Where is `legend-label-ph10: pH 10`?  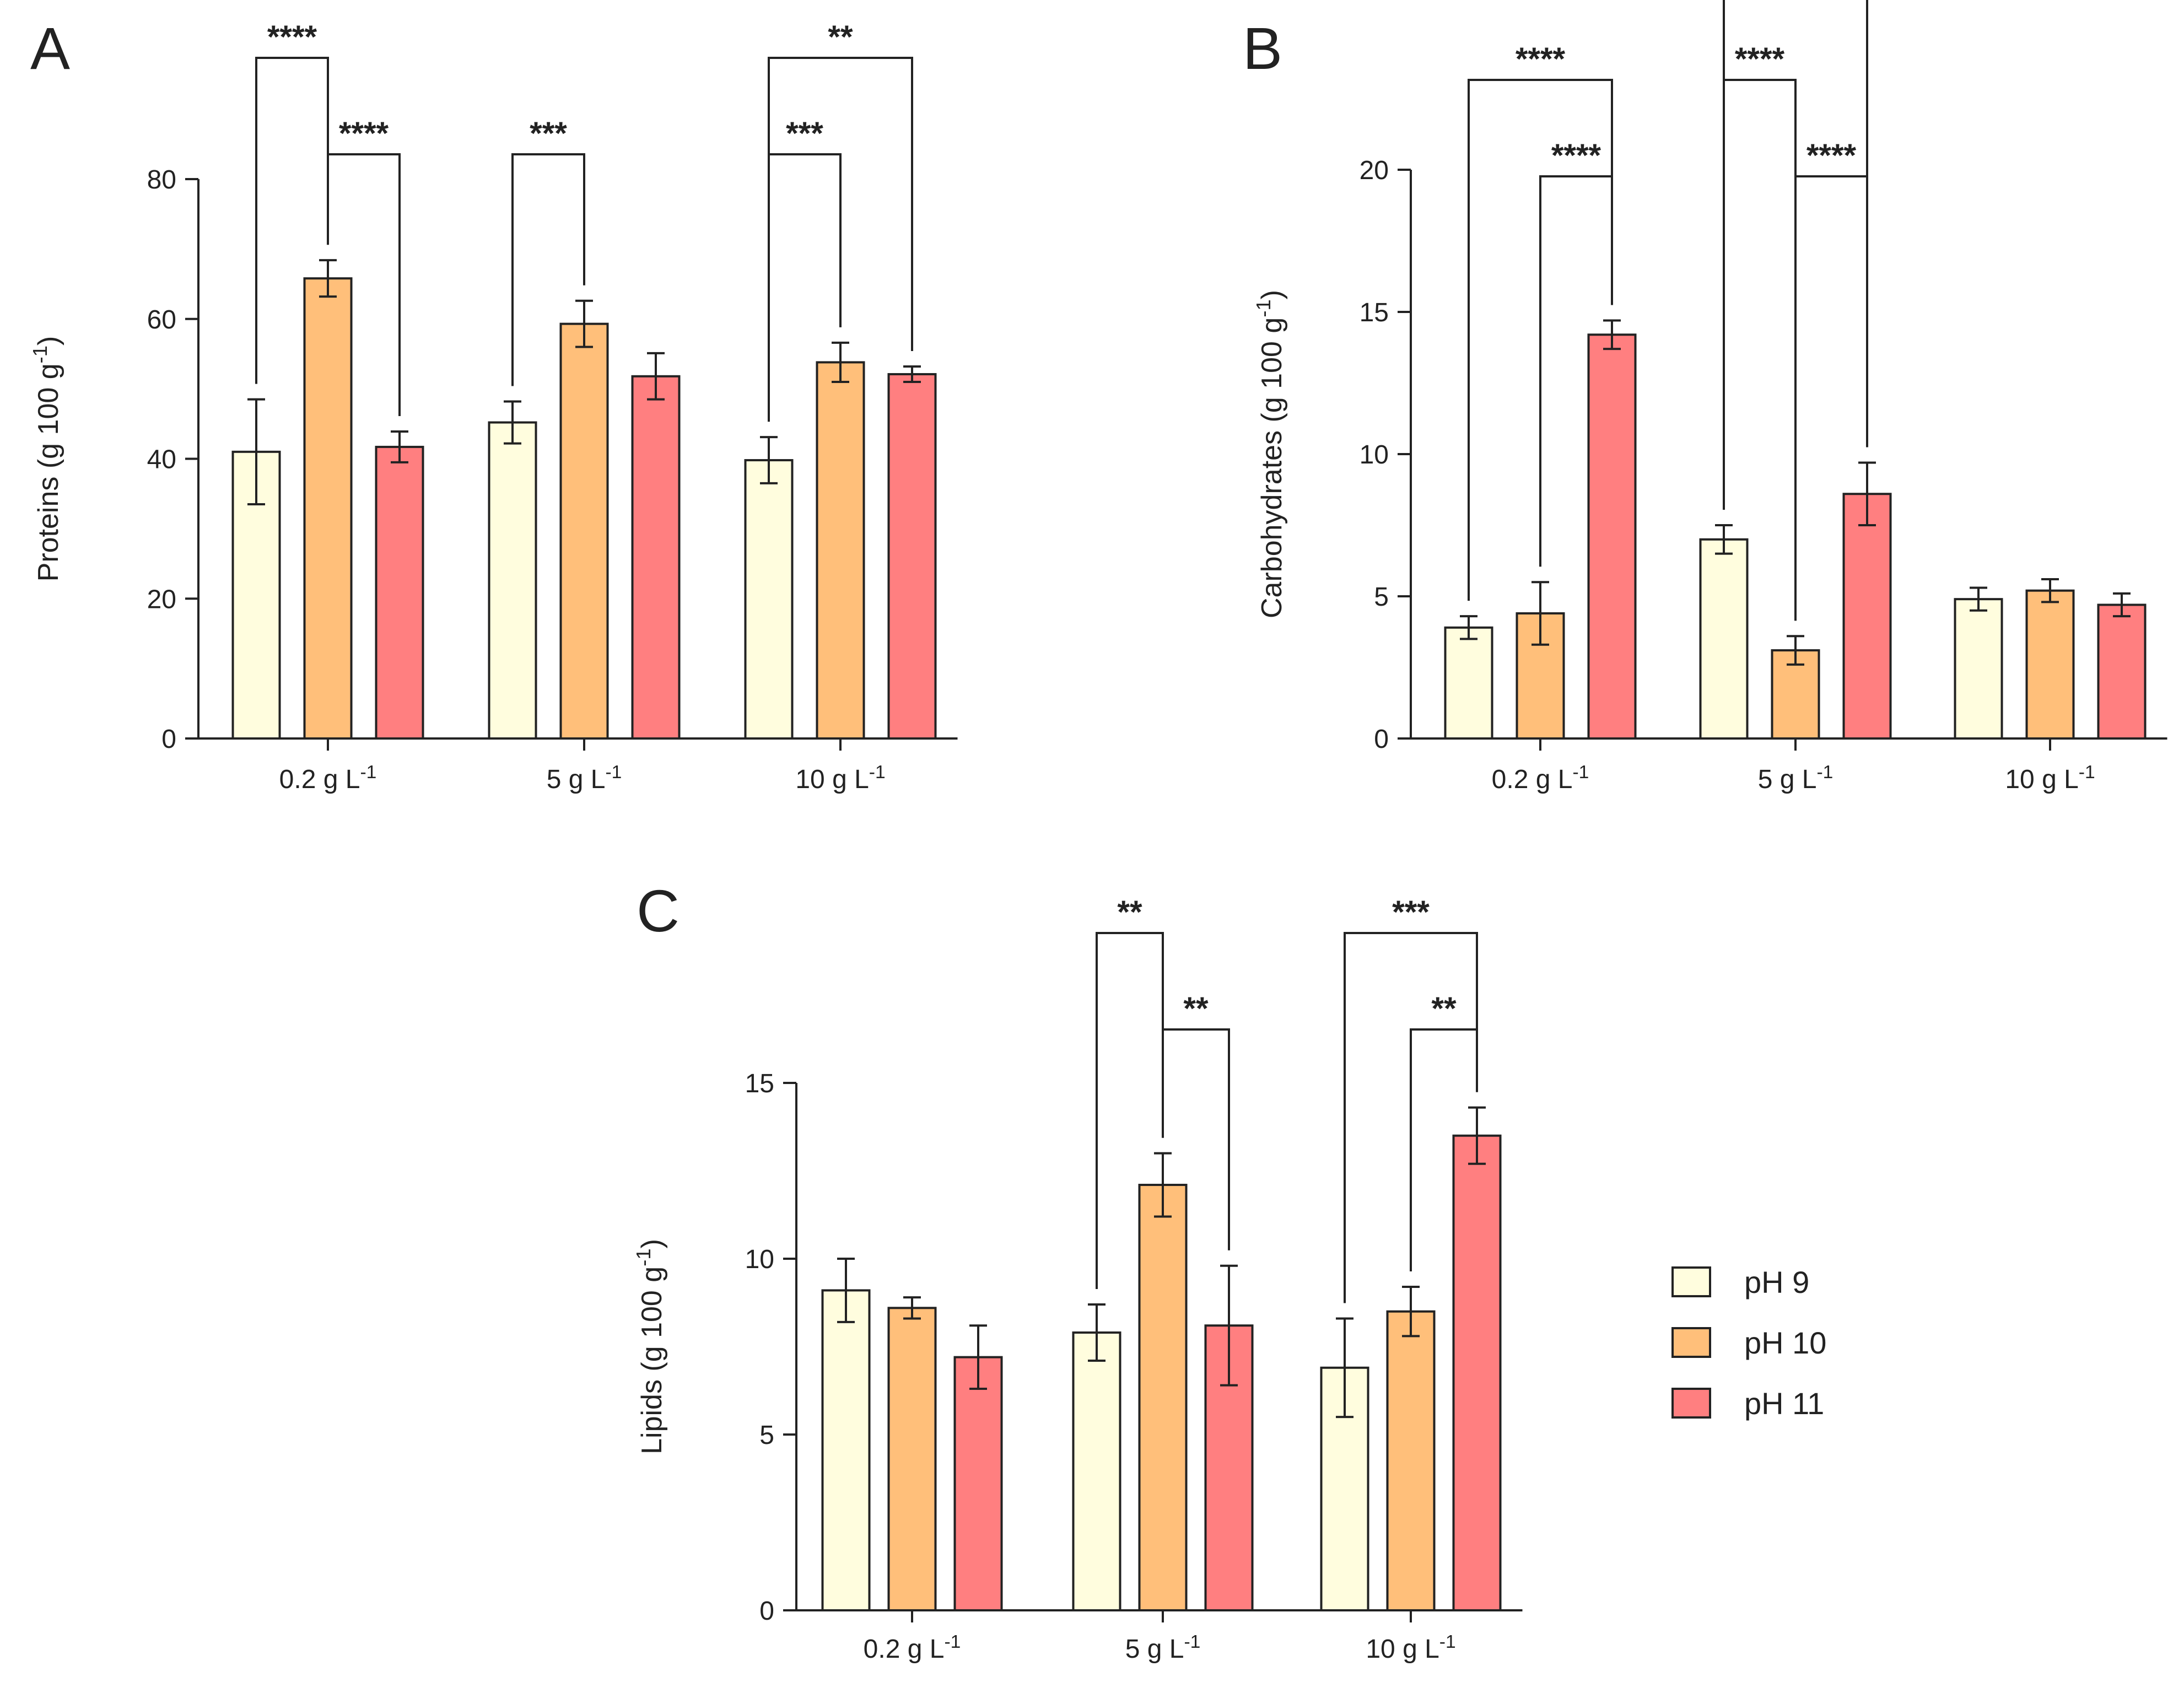 legend-label-ph10: pH 10 is located at coordinates (1785, 1343).